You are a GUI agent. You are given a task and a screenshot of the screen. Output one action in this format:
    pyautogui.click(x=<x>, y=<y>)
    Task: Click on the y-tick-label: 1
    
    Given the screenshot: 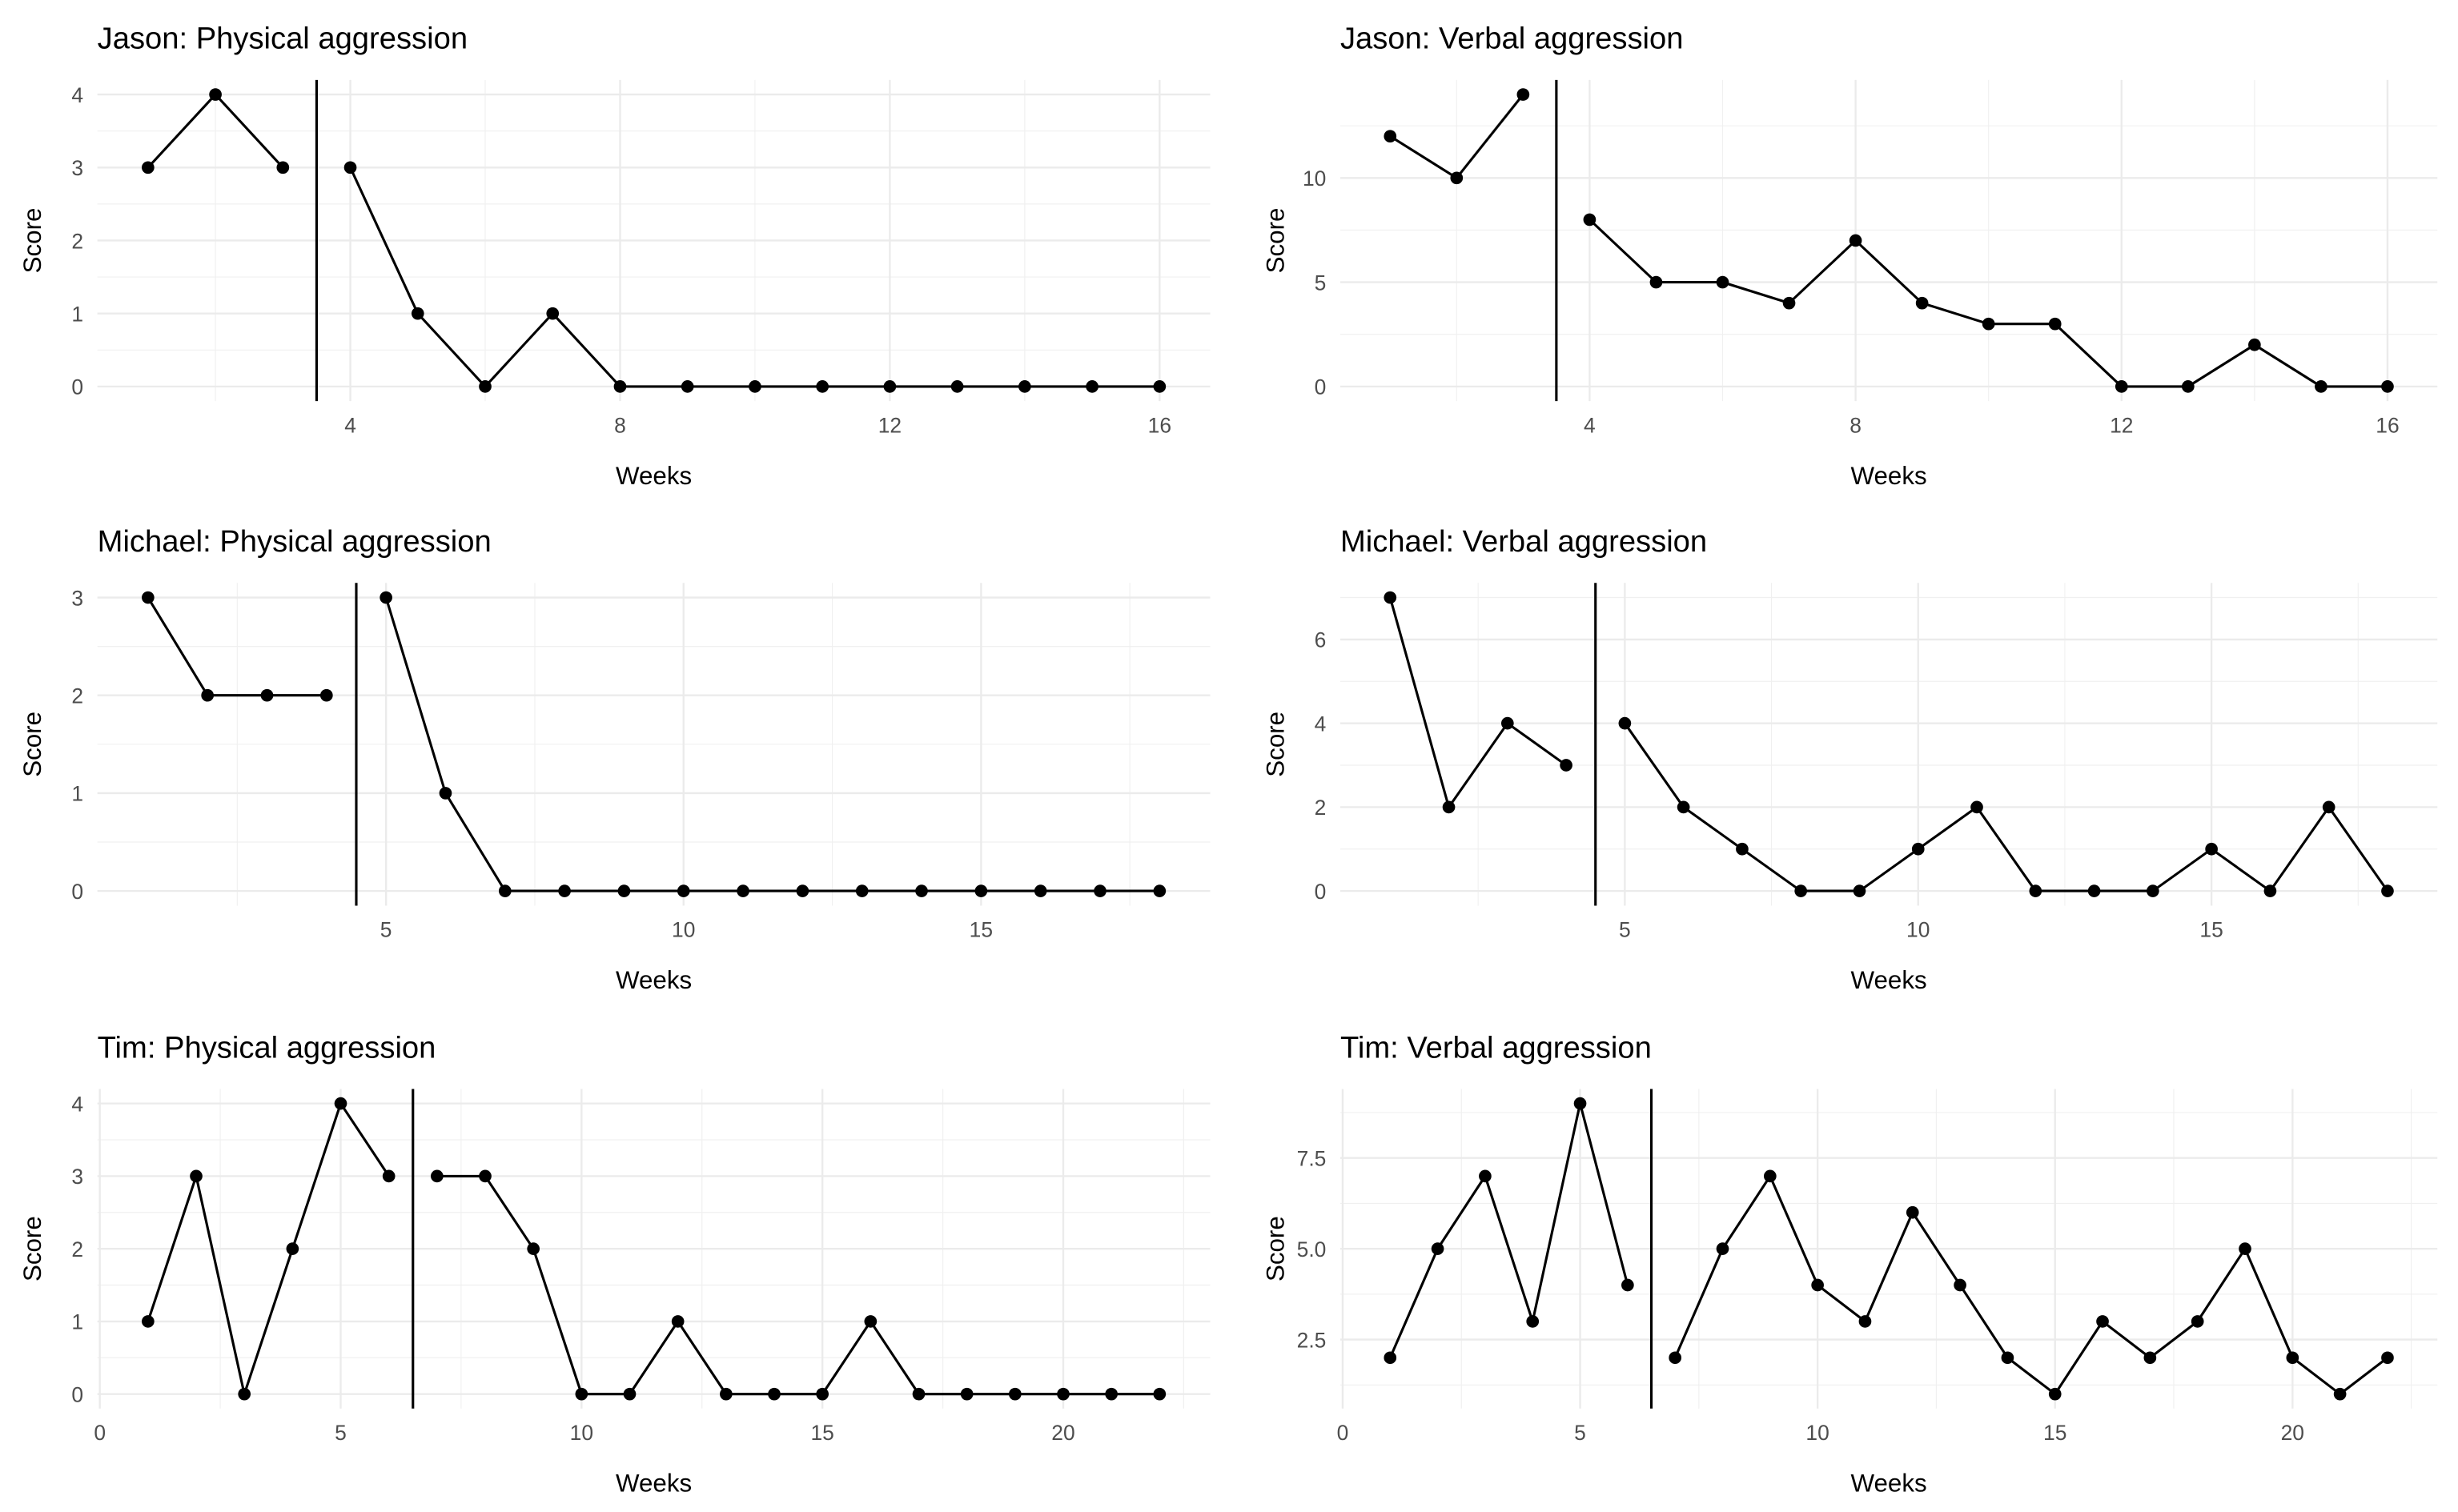 What is the action you would take?
    pyautogui.click(x=77, y=794)
    